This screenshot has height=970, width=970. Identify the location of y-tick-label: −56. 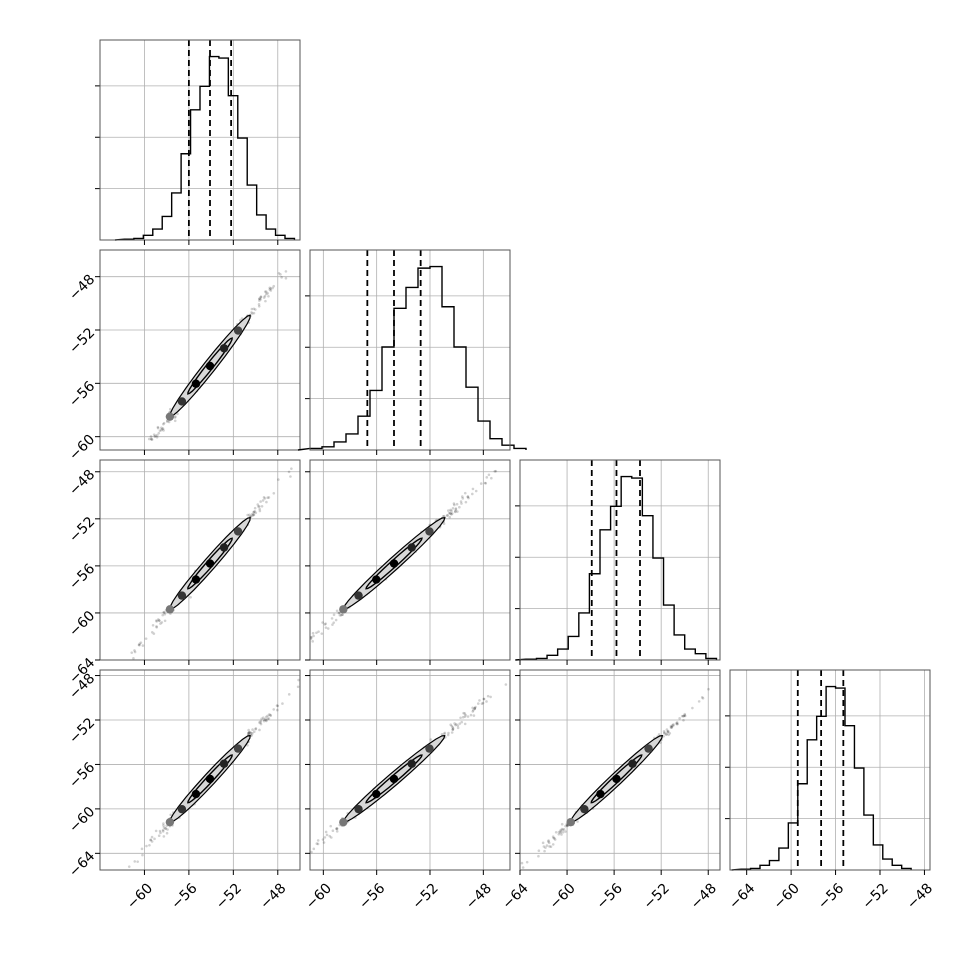
(82, 775).